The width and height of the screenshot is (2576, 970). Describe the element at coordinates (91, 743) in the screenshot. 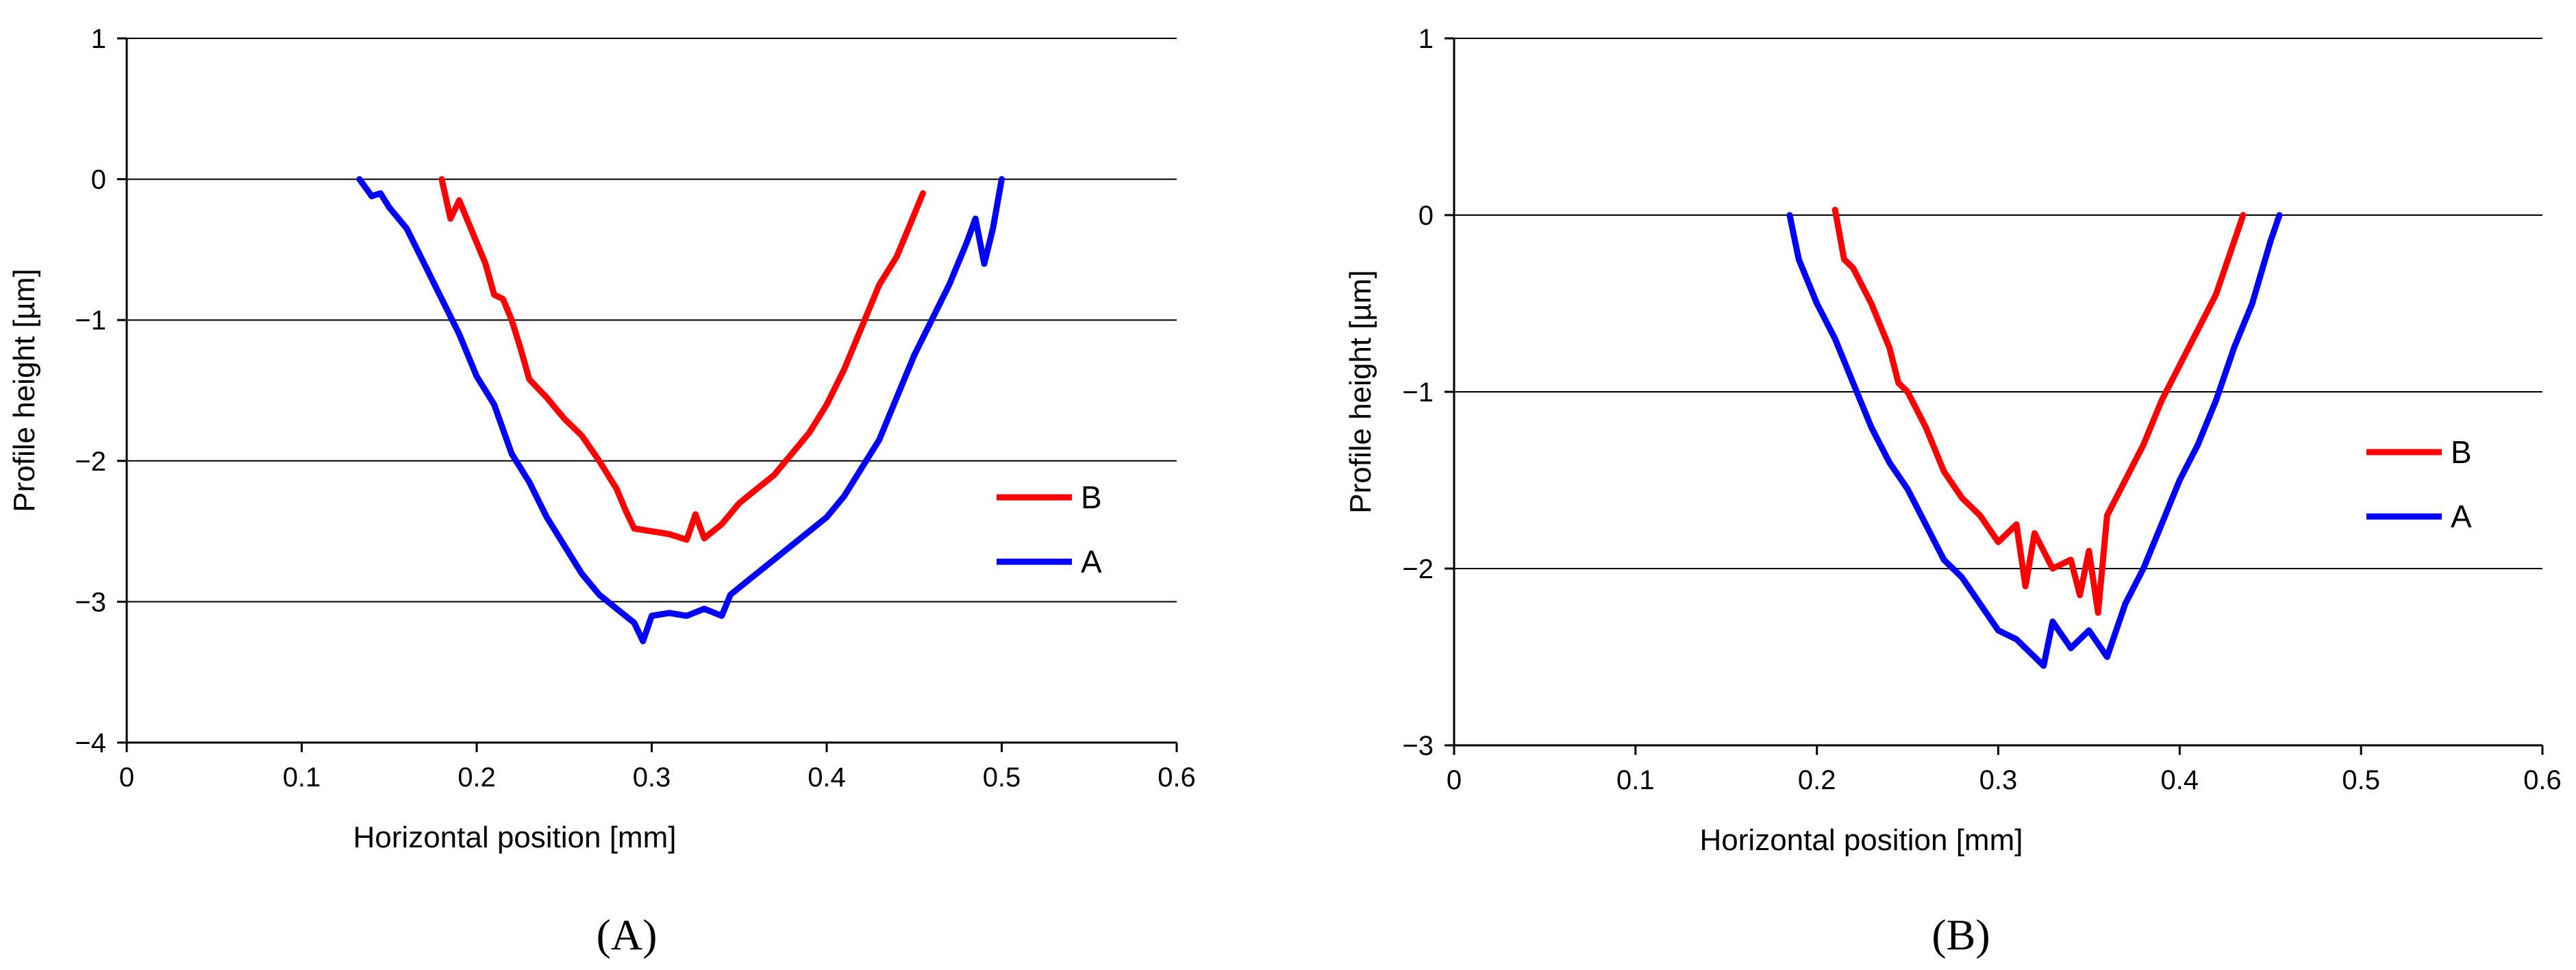

I see `y-tick-label: −4` at that location.